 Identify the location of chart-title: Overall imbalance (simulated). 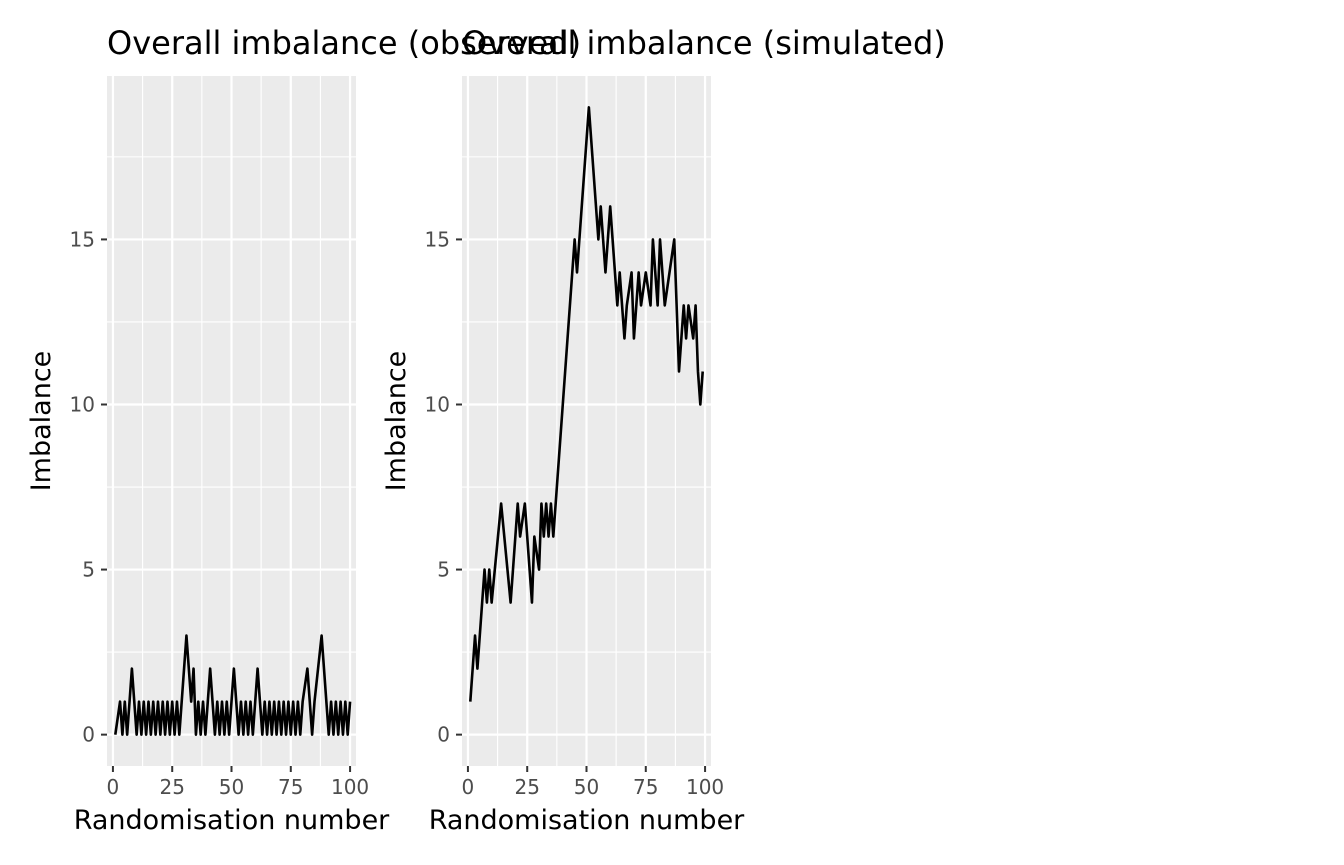
(704, 43).